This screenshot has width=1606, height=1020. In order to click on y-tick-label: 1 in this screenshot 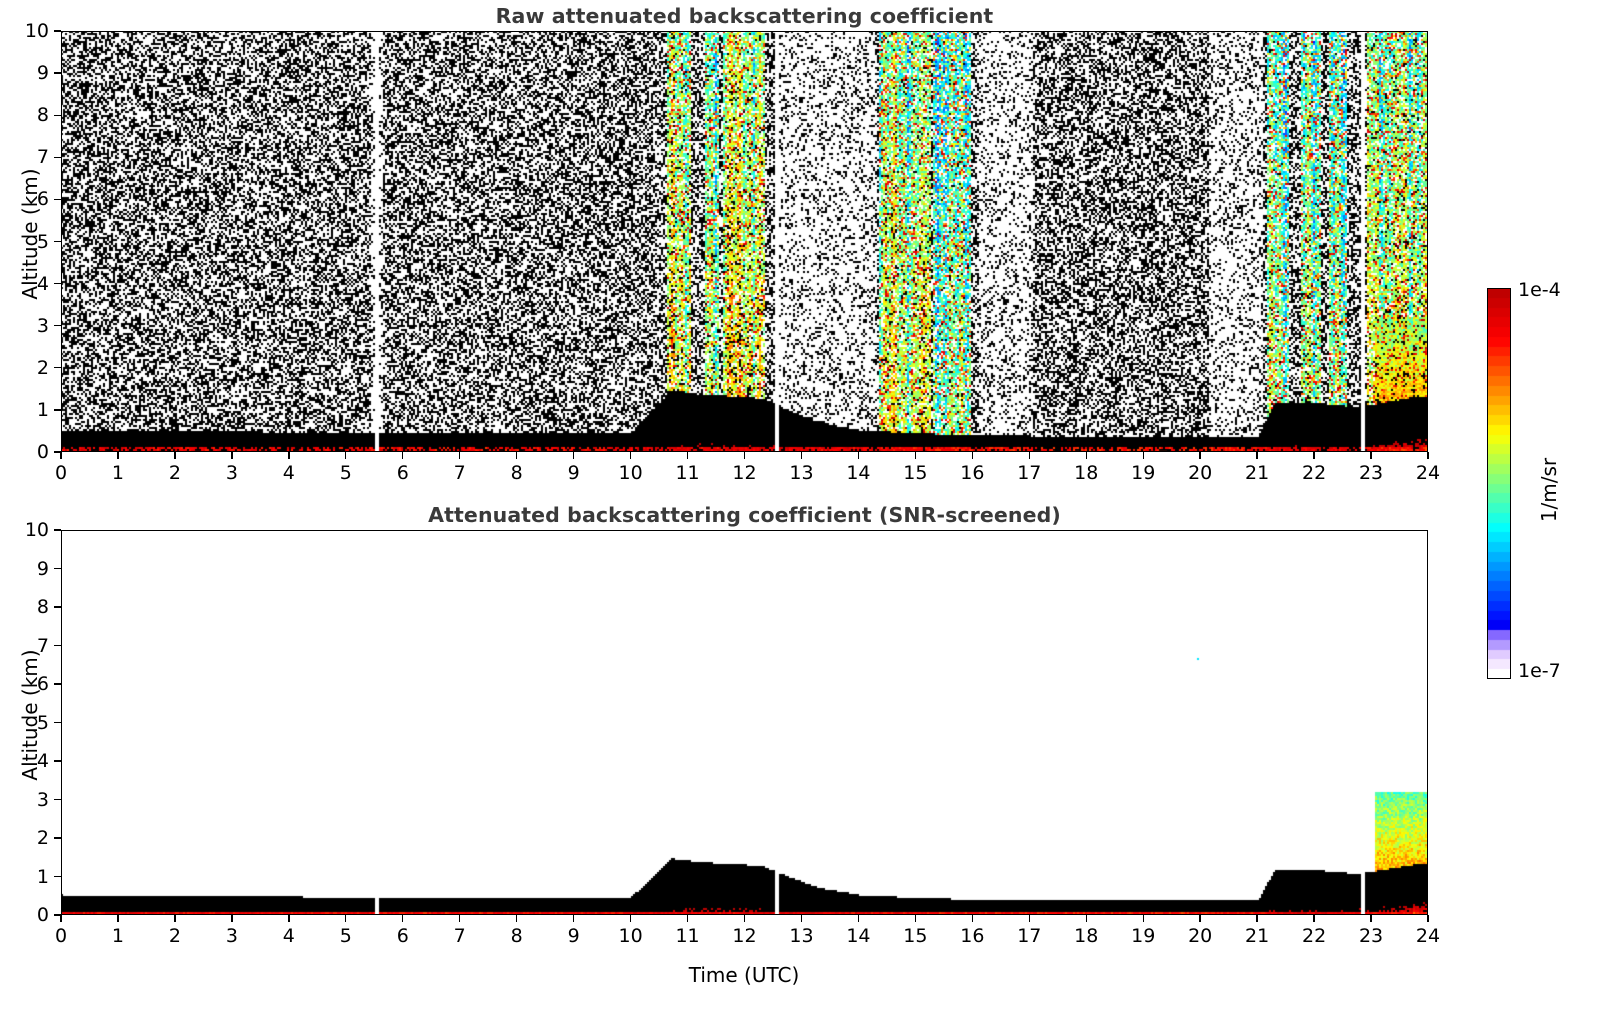, I will do `click(42, 876)`.